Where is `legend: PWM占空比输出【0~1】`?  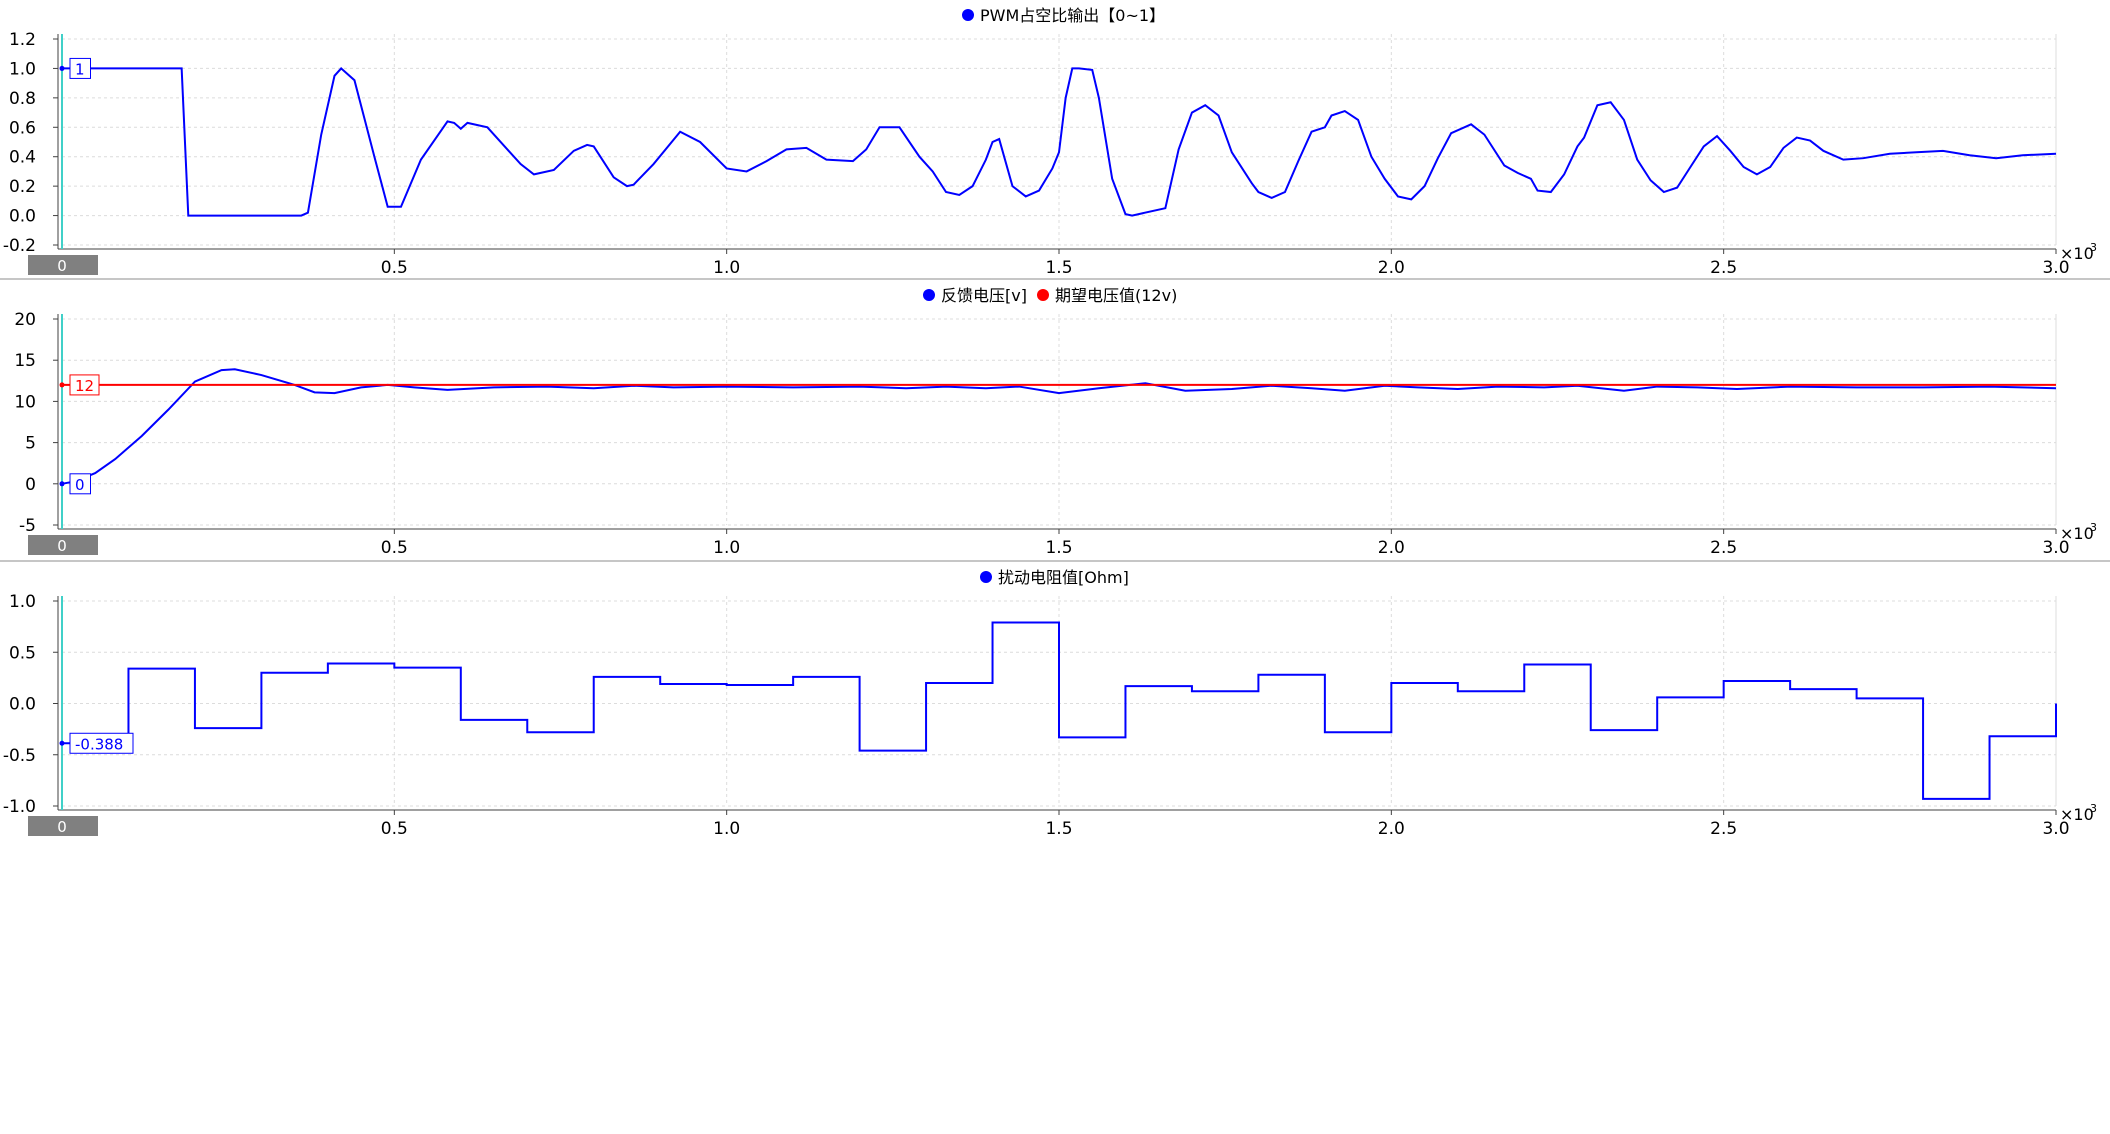
legend: PWM占空比输出【0~1】 is located at coordinates (1063, 15).